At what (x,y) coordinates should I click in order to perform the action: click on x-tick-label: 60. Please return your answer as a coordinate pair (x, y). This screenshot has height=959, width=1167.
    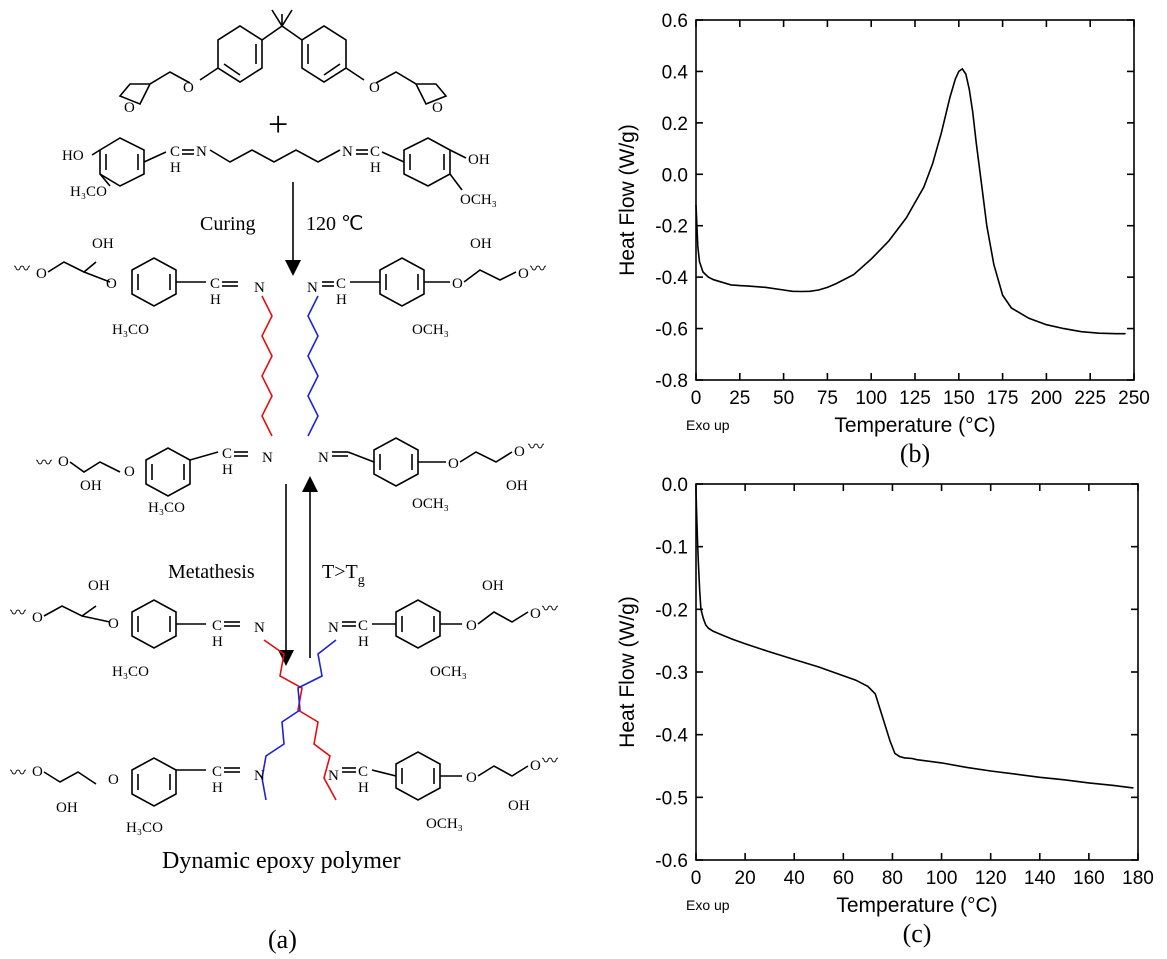
    Looking at the image, I should click on (843, 878).